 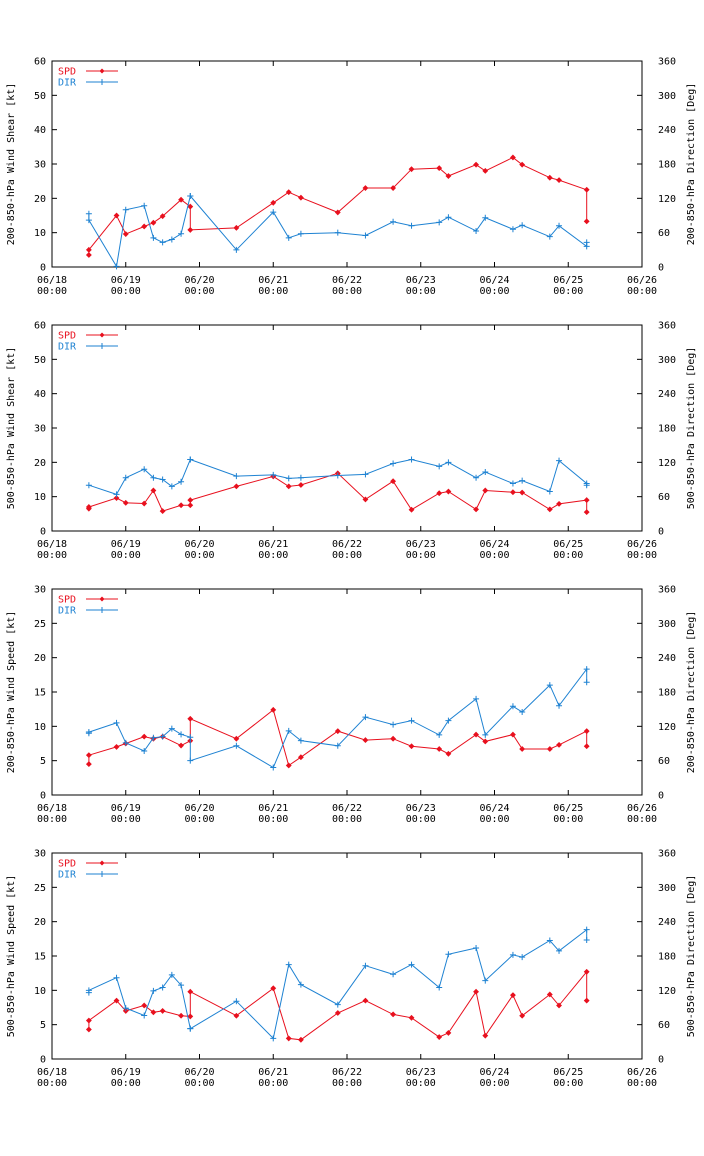 I want to click on y-tick-label: 40, so click(x=40, y=394).